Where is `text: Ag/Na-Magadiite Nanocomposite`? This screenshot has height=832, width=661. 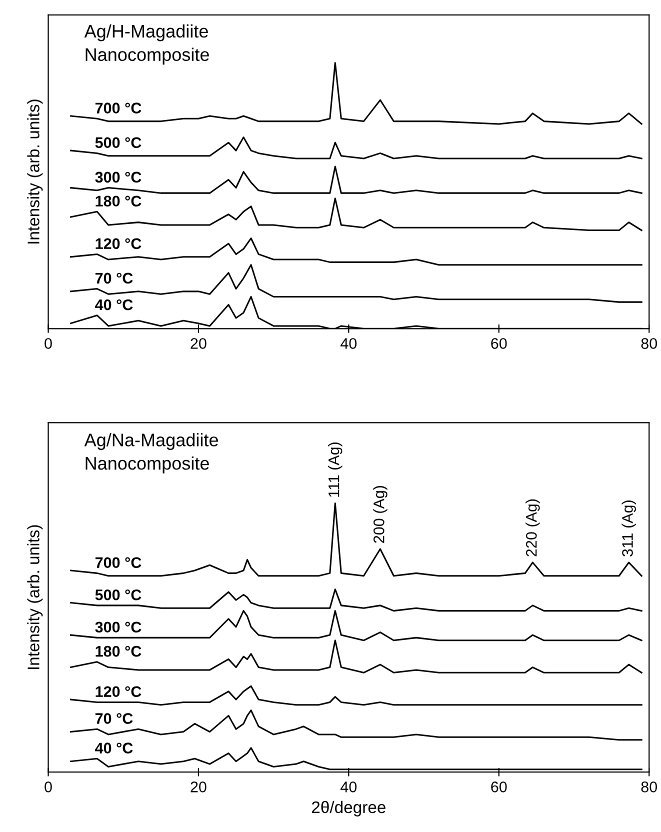
text: Ag/Na-Magadiite Nanocomposite is located at coordinates (151, 453).